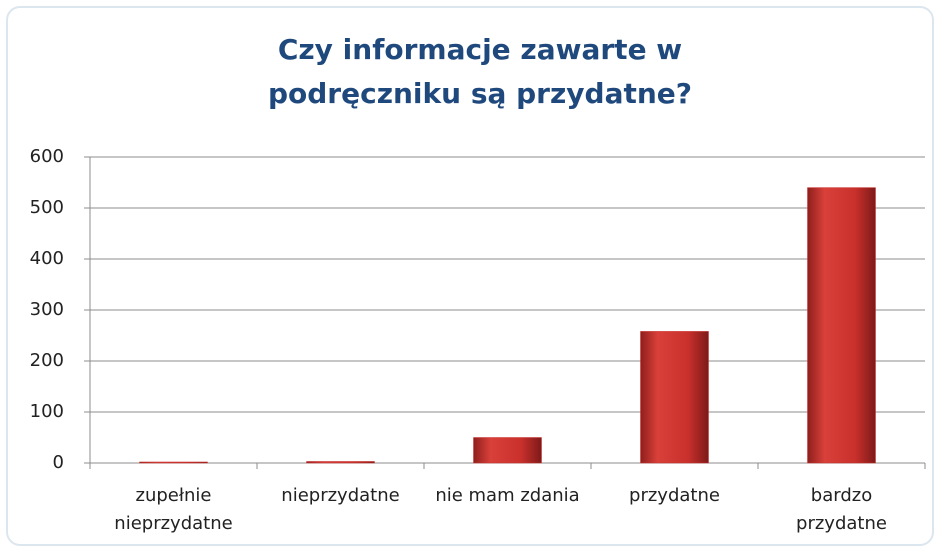  I want to click on x-tick-label: nieprzydatne, so click(340, 495).